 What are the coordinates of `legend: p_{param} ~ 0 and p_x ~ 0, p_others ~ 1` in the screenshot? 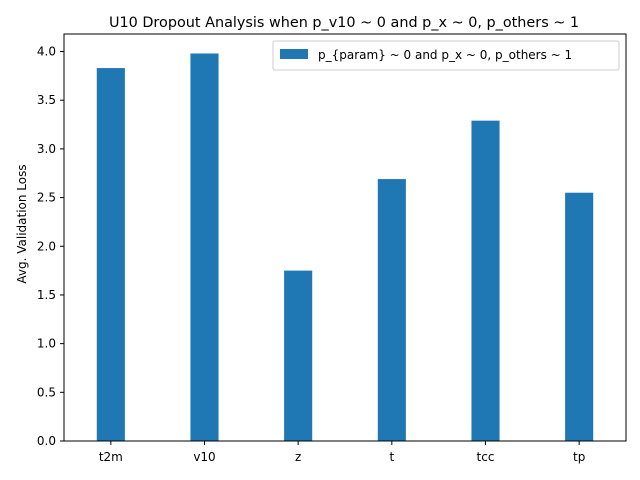 It's located at (446, 55).